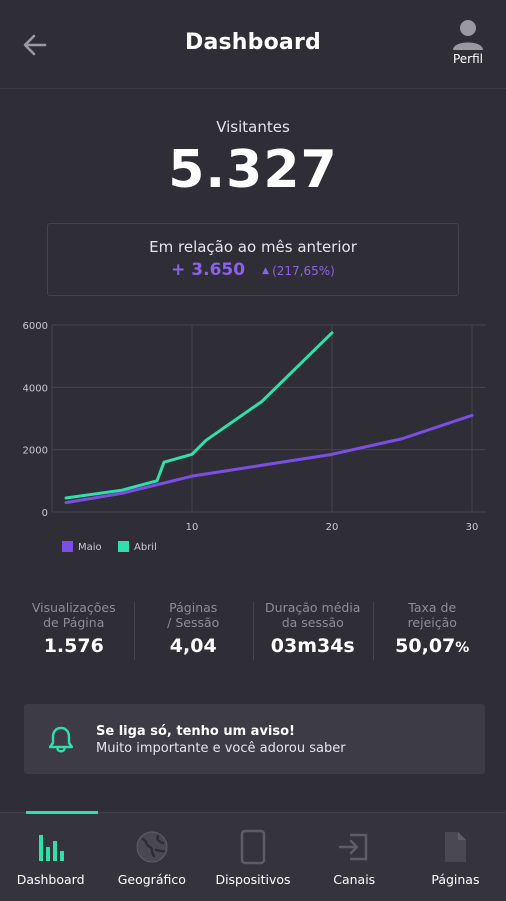  Describe the element at coordinates (35, 451) in the screenshot. I see `y-tick-label: 2000` at that location.